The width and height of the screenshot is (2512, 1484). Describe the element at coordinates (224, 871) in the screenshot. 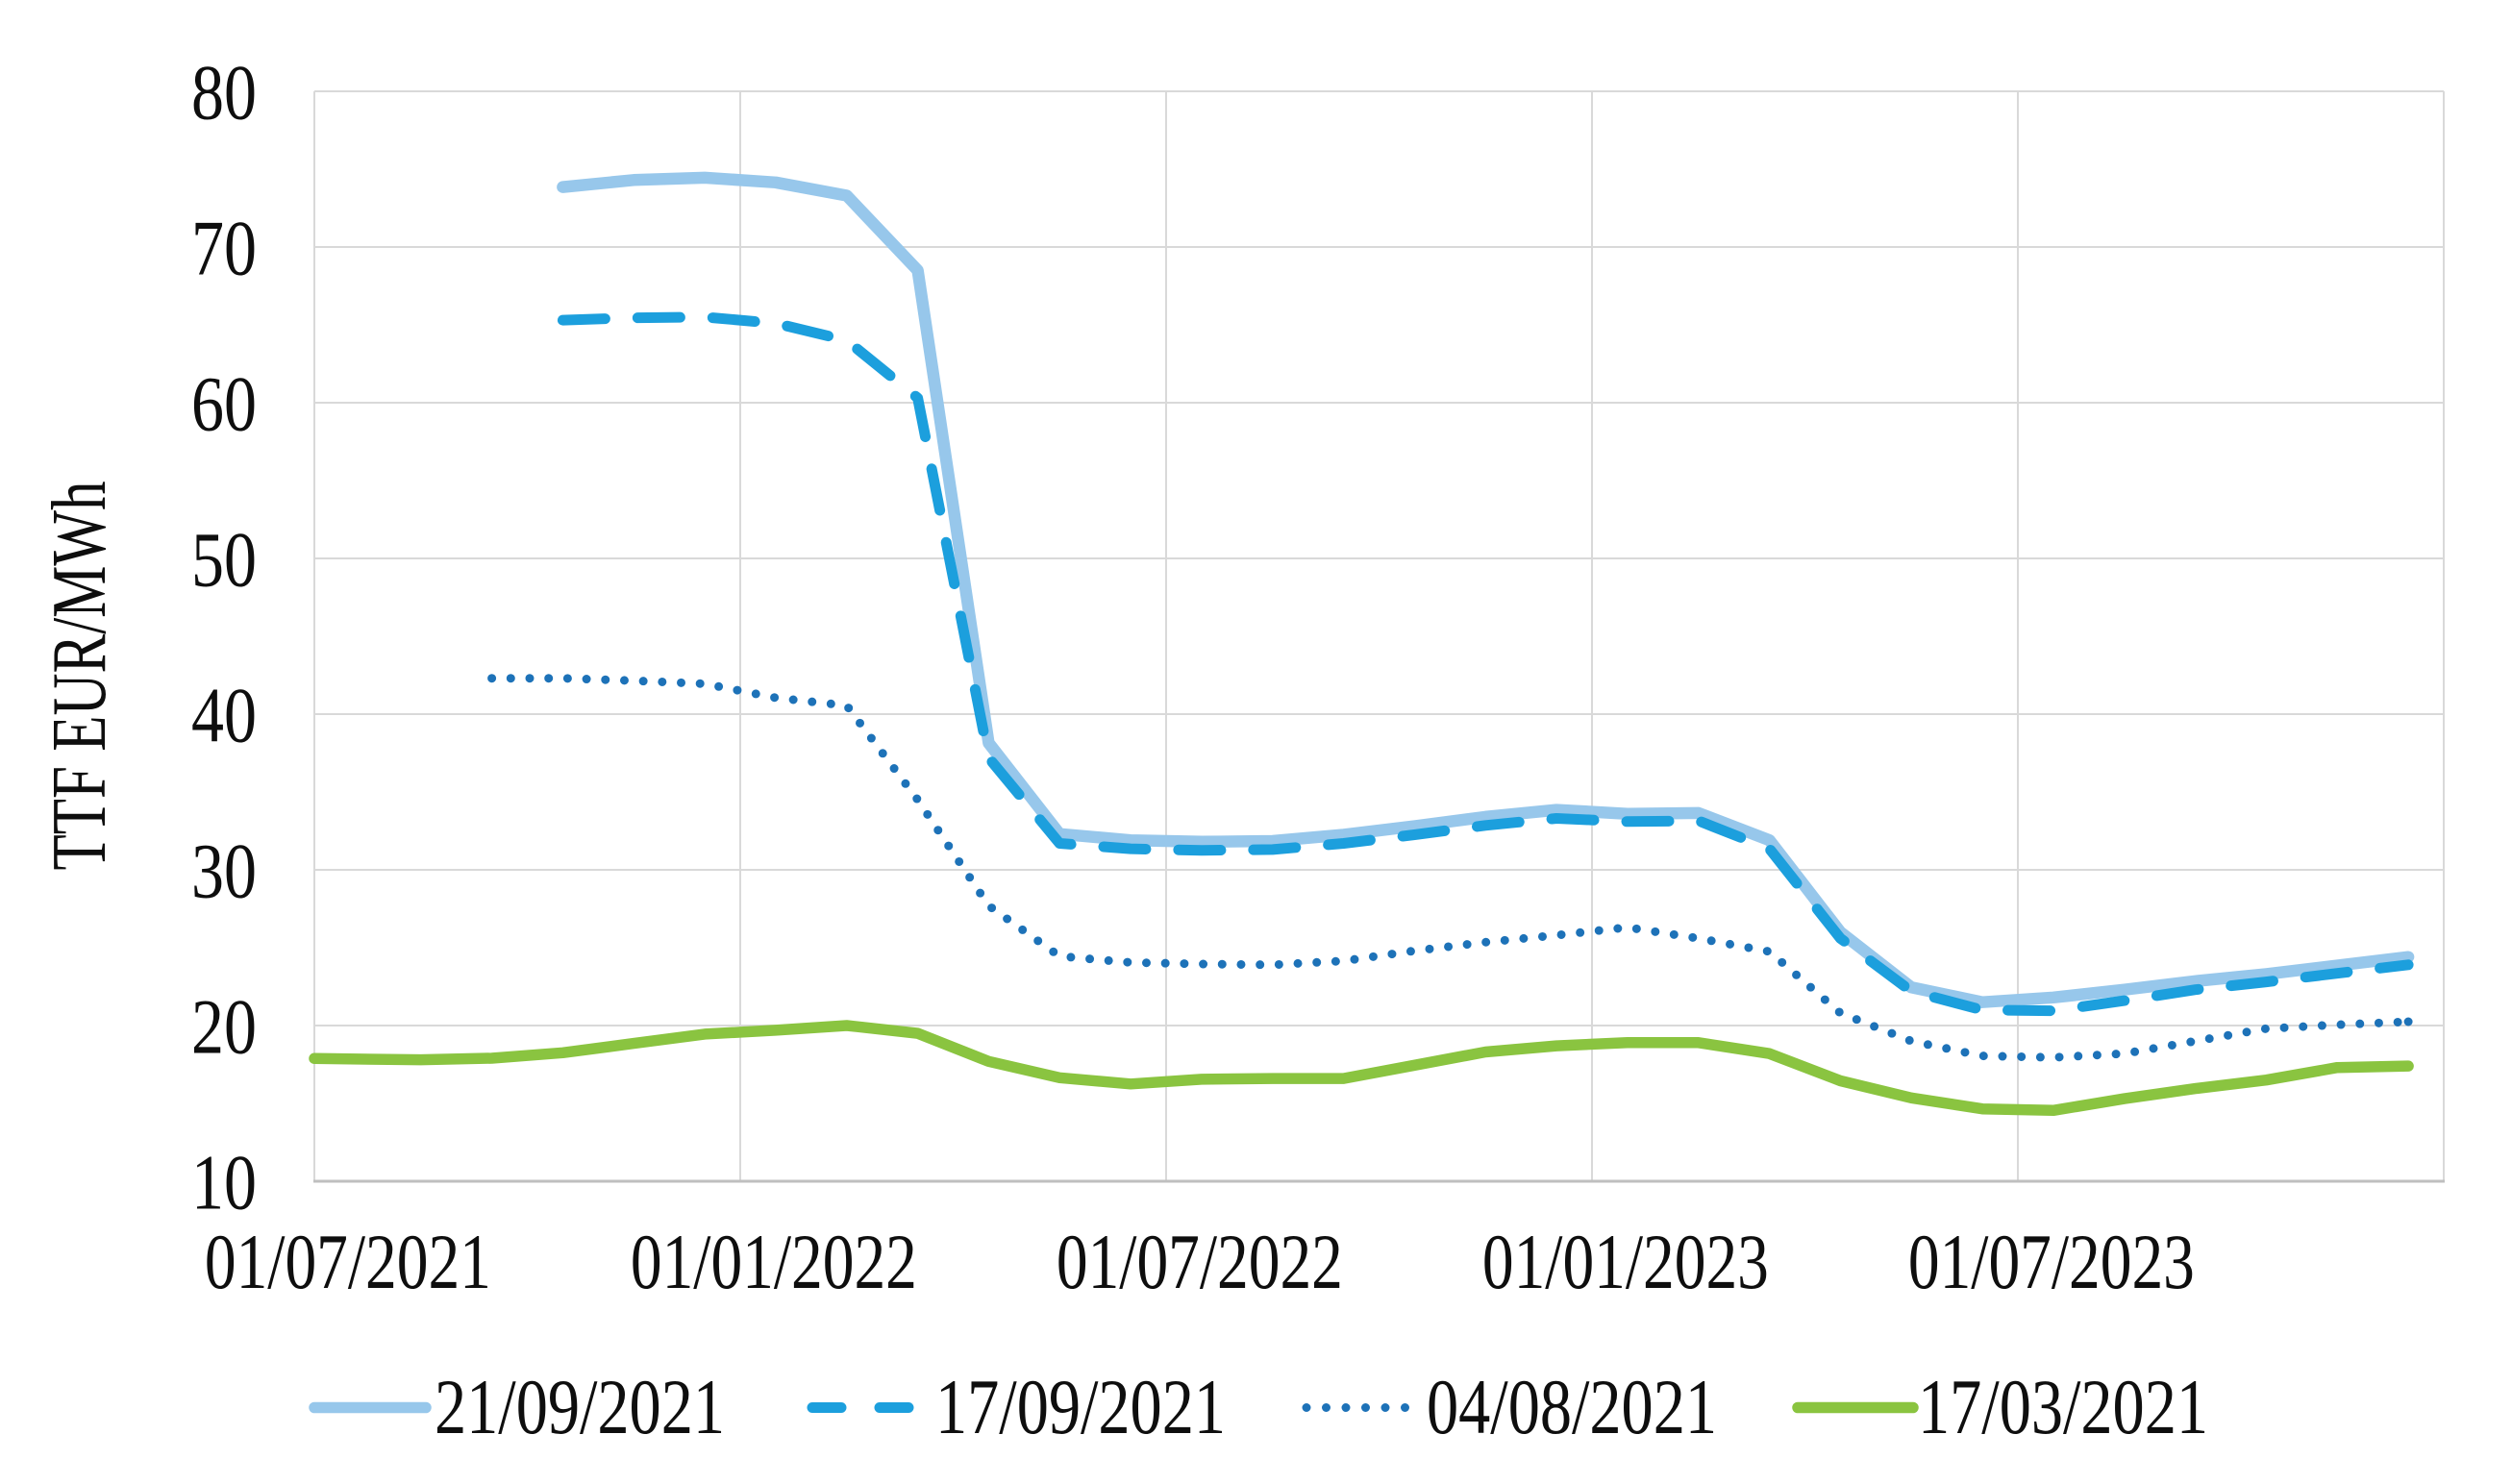

I see `svg-text: 30` at that location.